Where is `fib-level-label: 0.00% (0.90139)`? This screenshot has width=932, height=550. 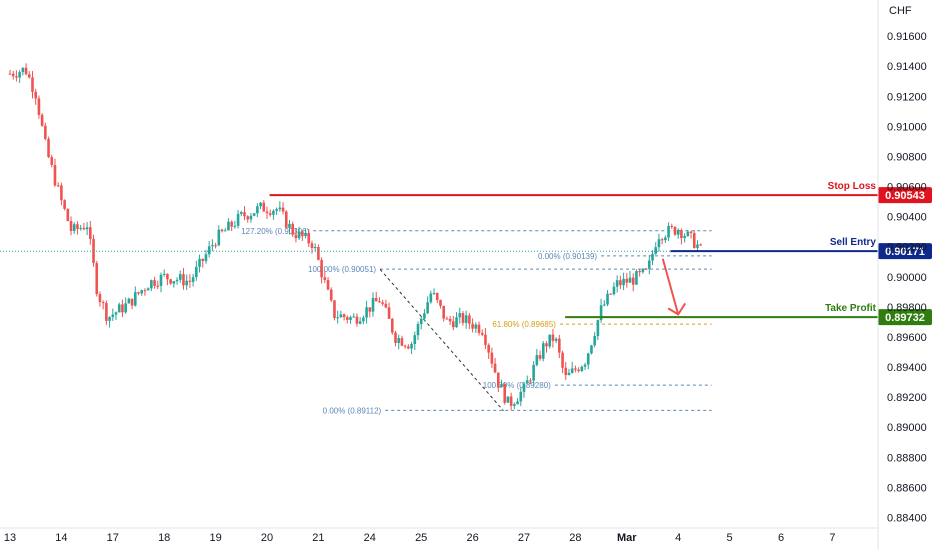
fib-level-label: 0.00% (0.90139) is located at coordinates (567, 256).